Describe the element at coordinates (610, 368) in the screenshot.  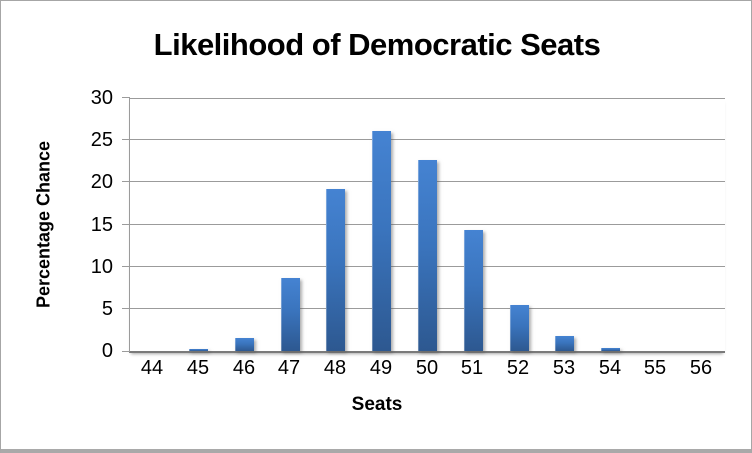
I see `x-tick-label-54: 54` at that location.